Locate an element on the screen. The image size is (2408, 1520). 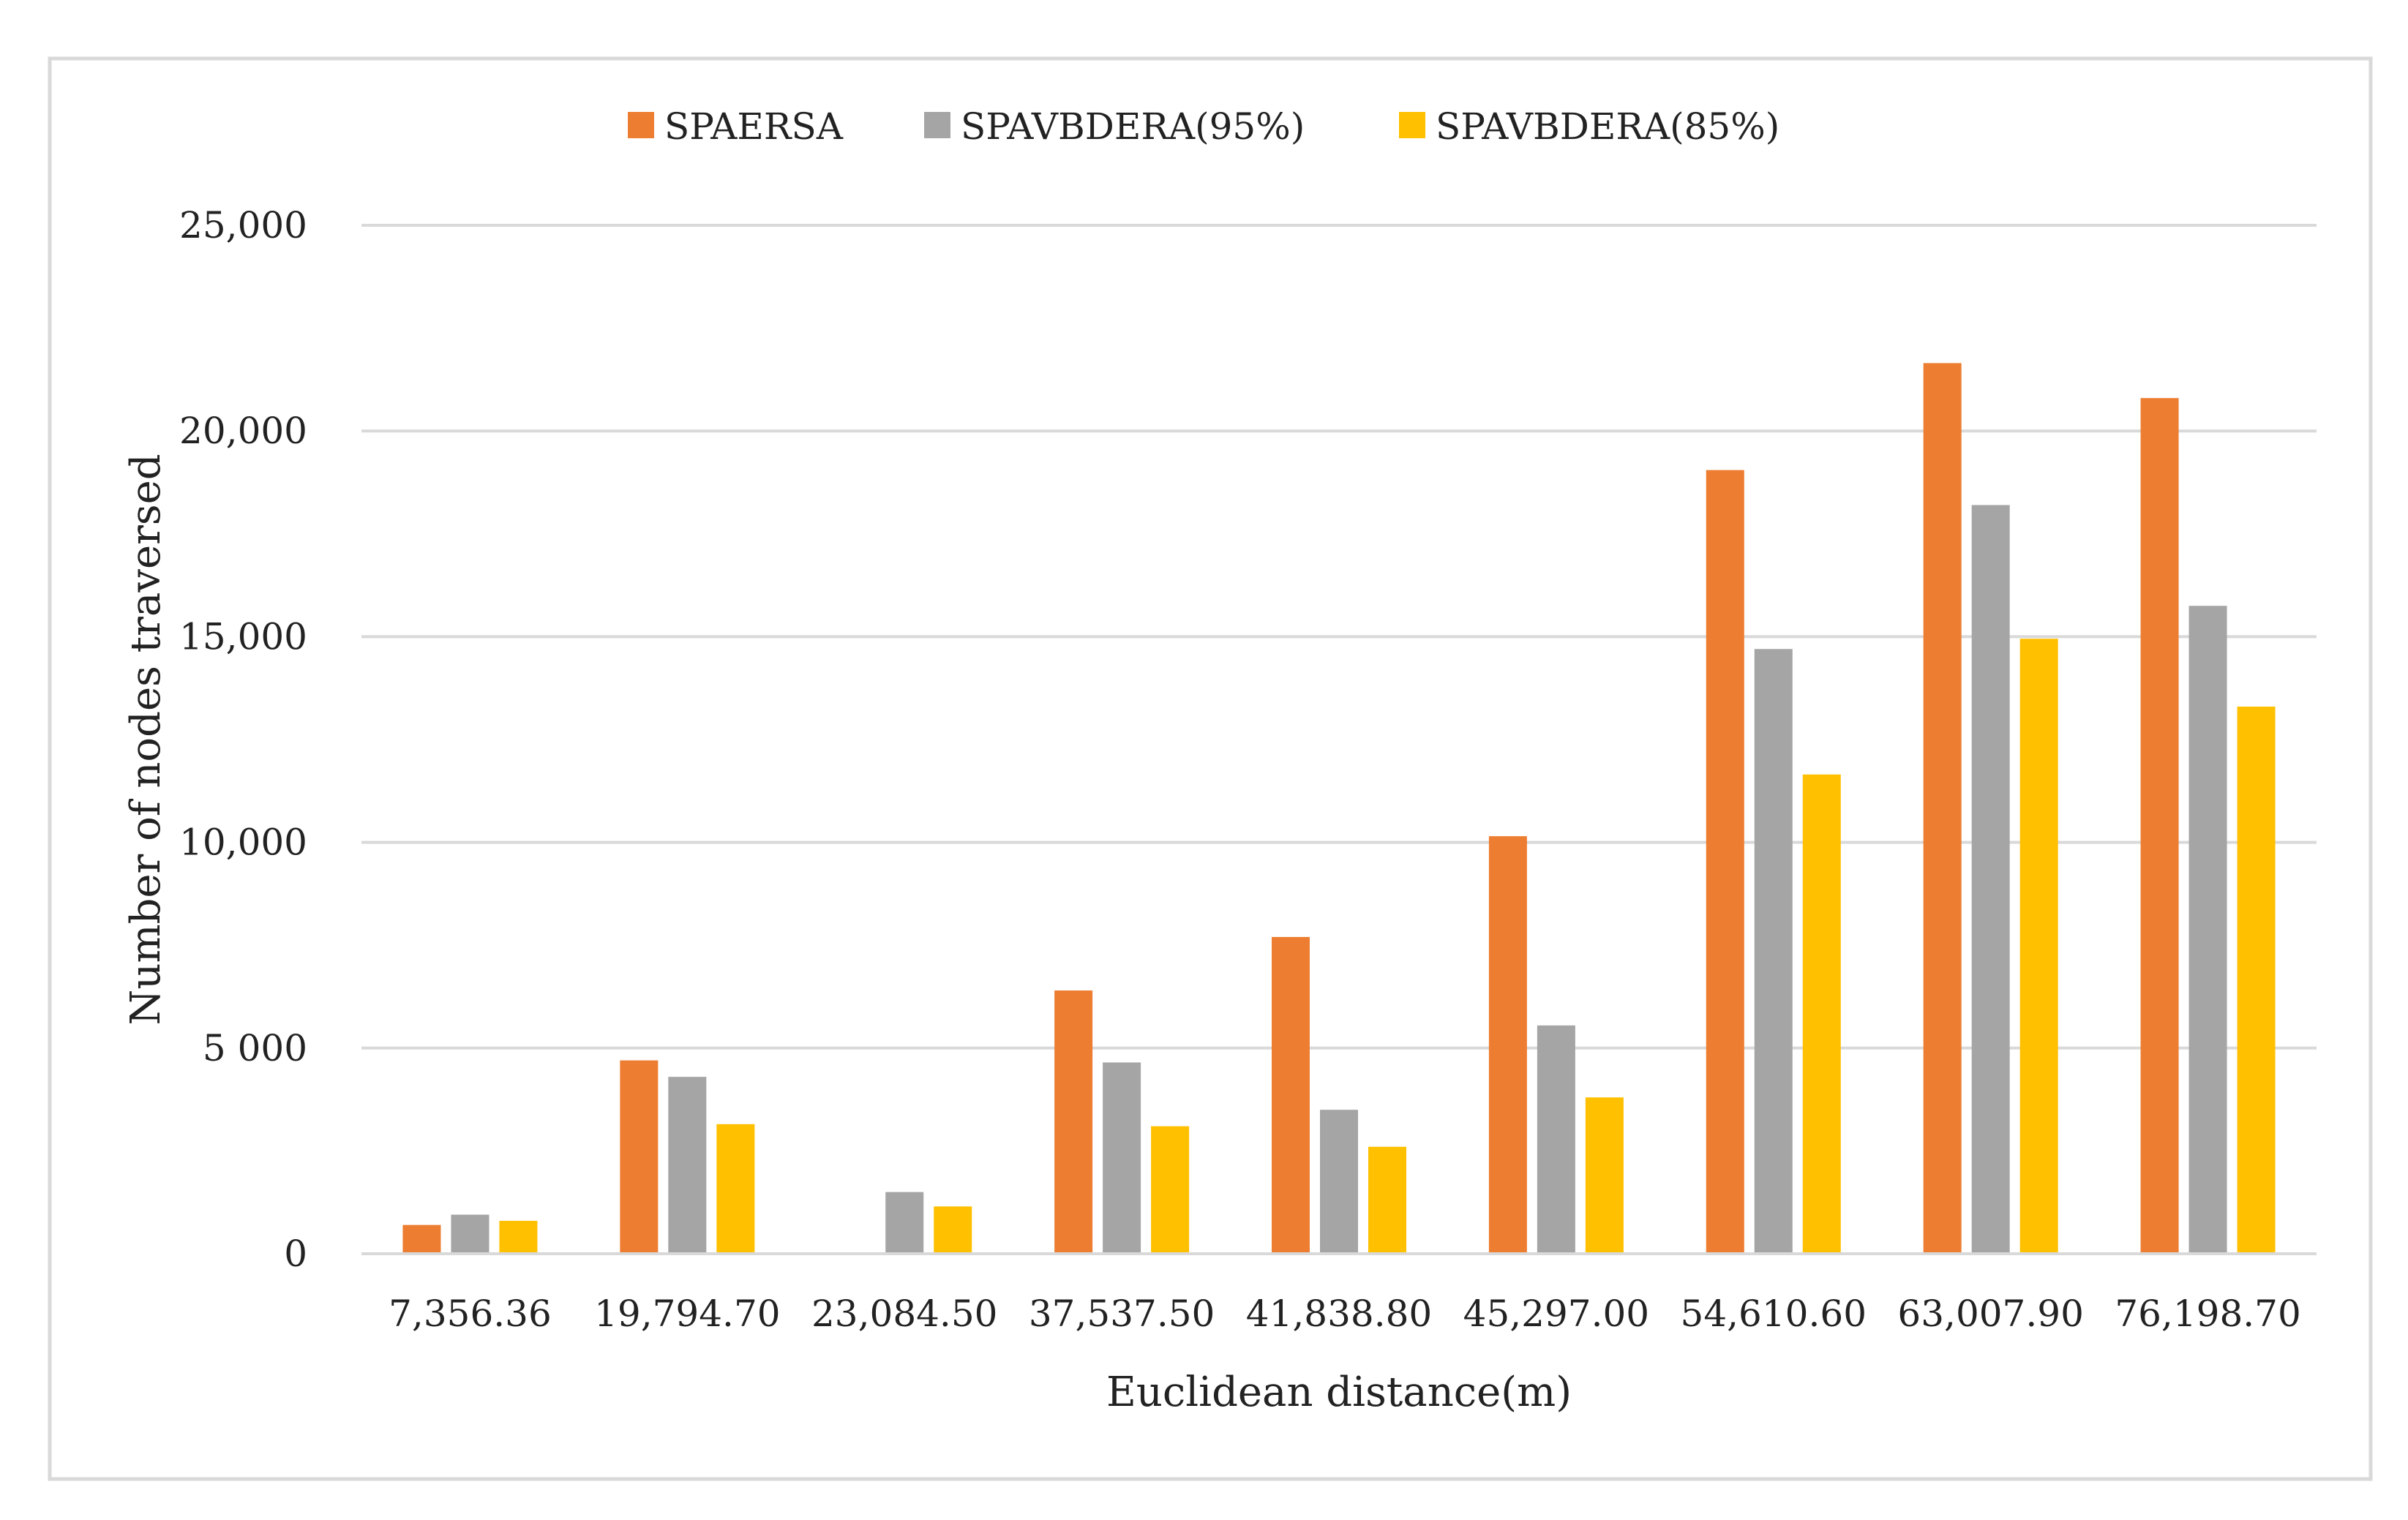
bar-spavbdera-95--2 is located at coordinates (904, 1223).